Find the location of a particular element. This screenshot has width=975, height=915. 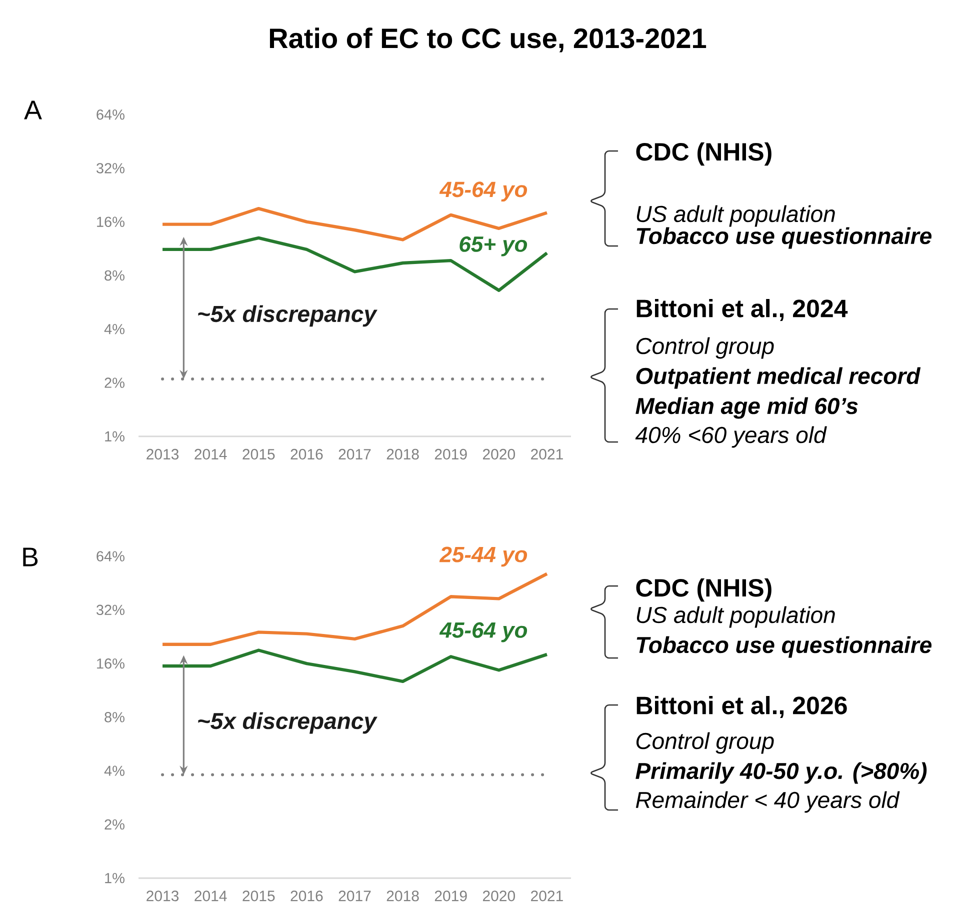

text: Bittoni et al., 2024 is located at coordinates (742, 309).